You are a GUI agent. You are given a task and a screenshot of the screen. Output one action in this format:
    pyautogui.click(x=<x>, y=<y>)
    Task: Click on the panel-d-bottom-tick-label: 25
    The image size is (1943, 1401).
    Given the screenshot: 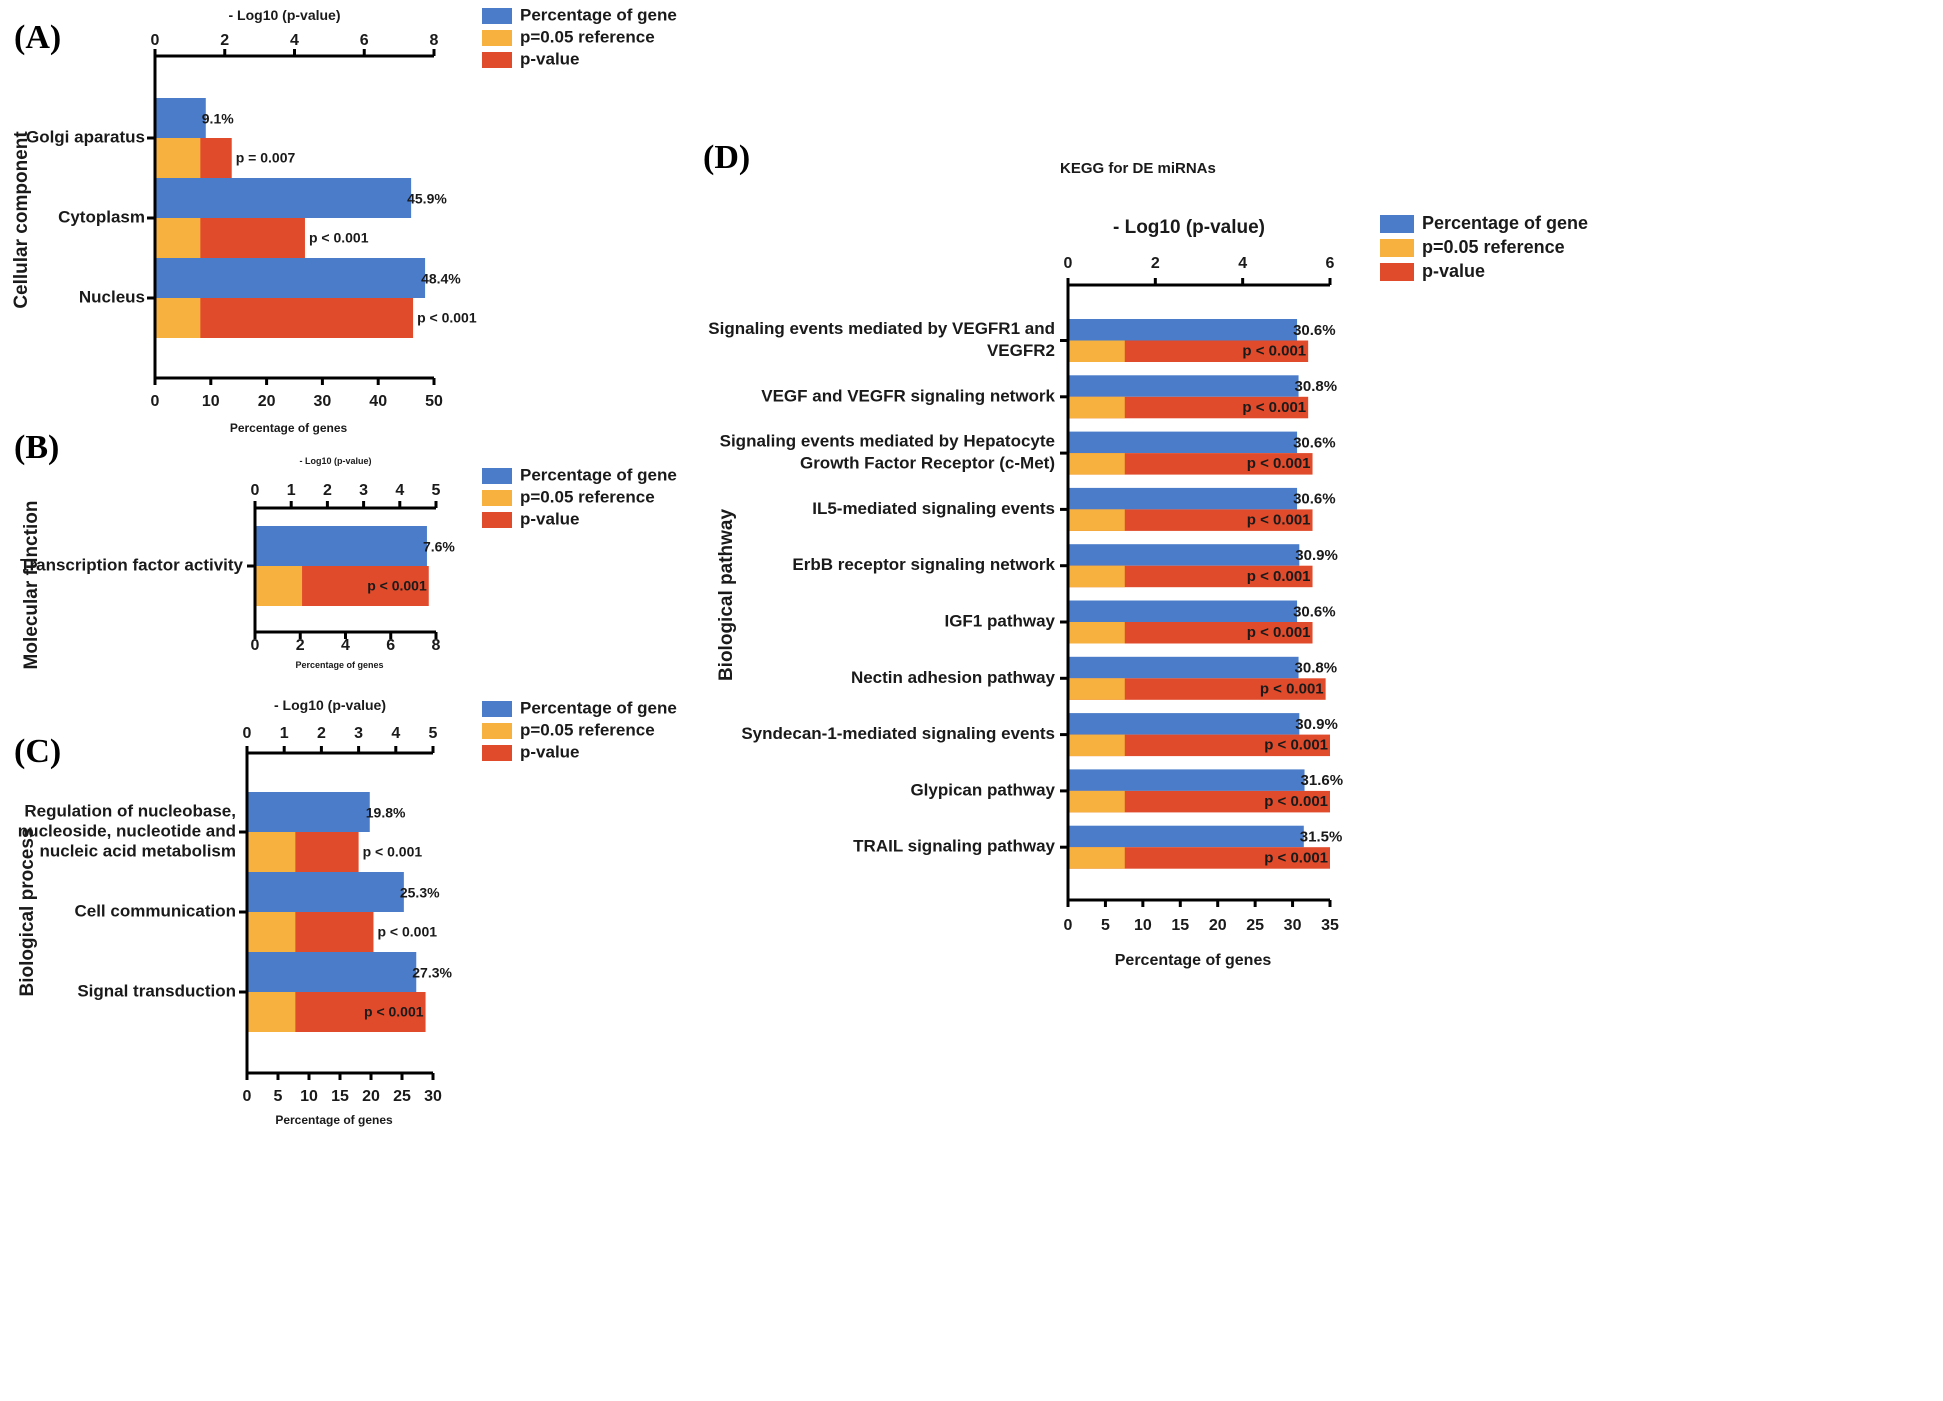 What is the action you would take?
    pyautogui.click(x=1255, y=925)
    